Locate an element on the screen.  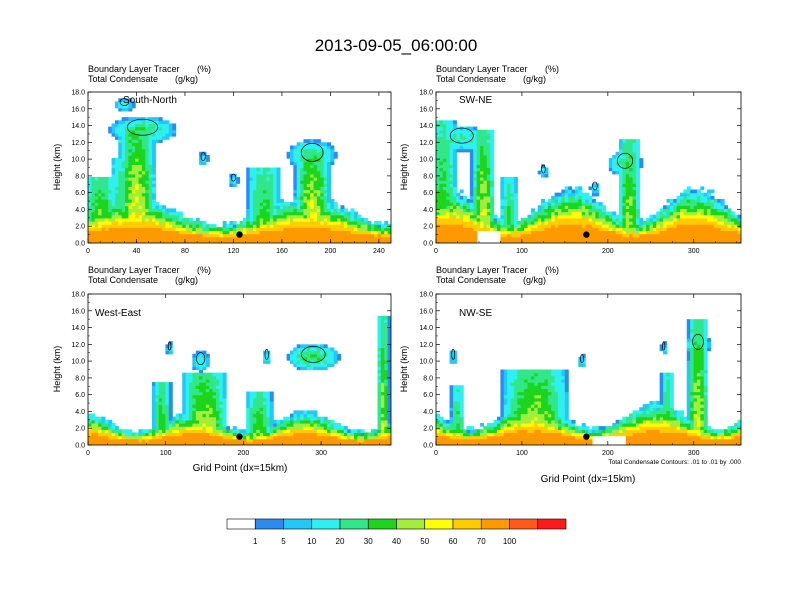
panel-2-inset-label: SW-NE is located at coordinates (475, 100).